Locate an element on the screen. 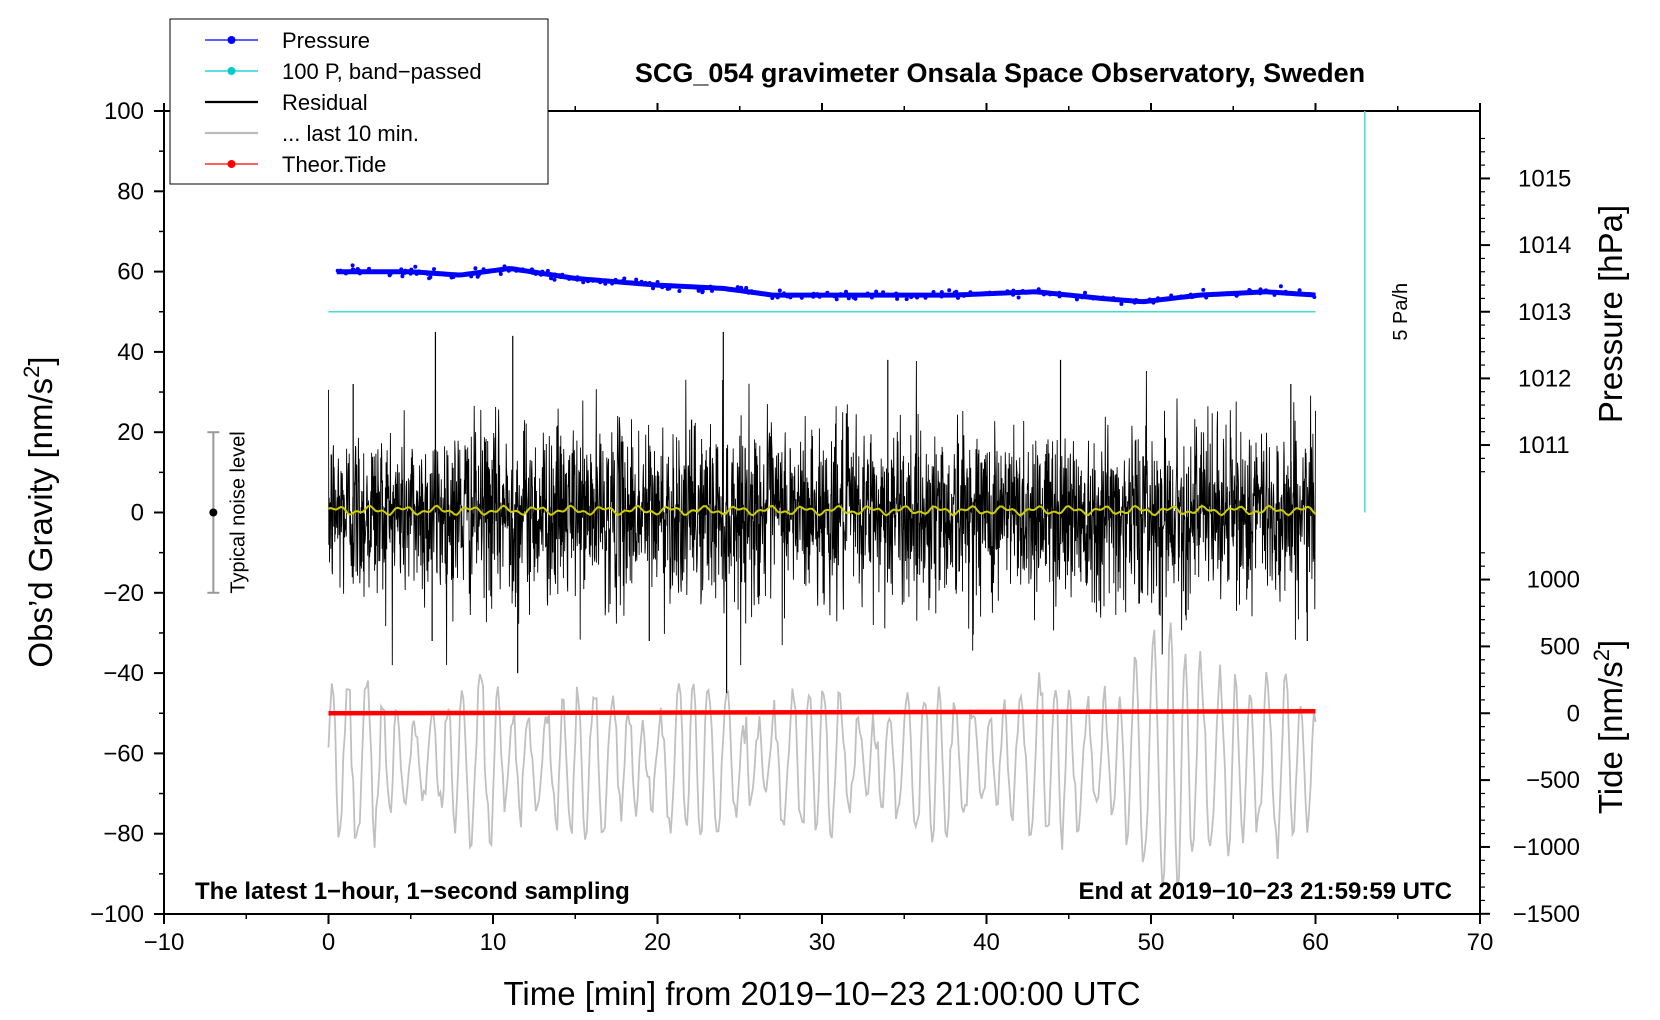  y-axis-title-left-sup: 2 is located at coordinates (31, 372).